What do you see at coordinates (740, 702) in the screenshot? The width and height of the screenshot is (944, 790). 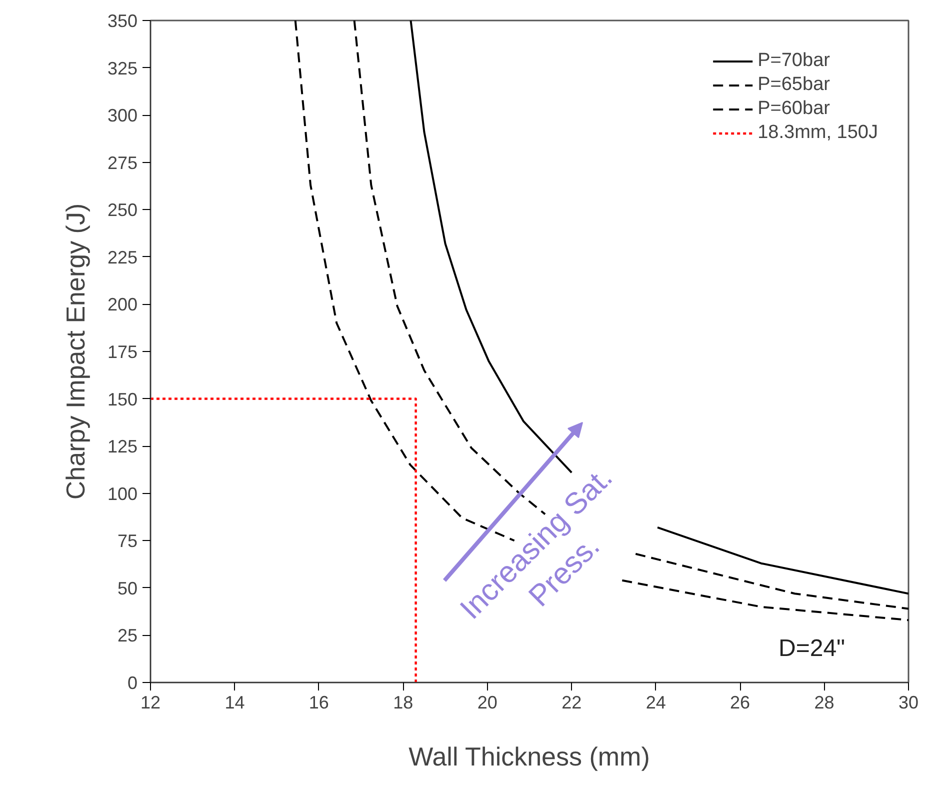 I see `x-tick-label: 26` at bounding box center [740, 702].